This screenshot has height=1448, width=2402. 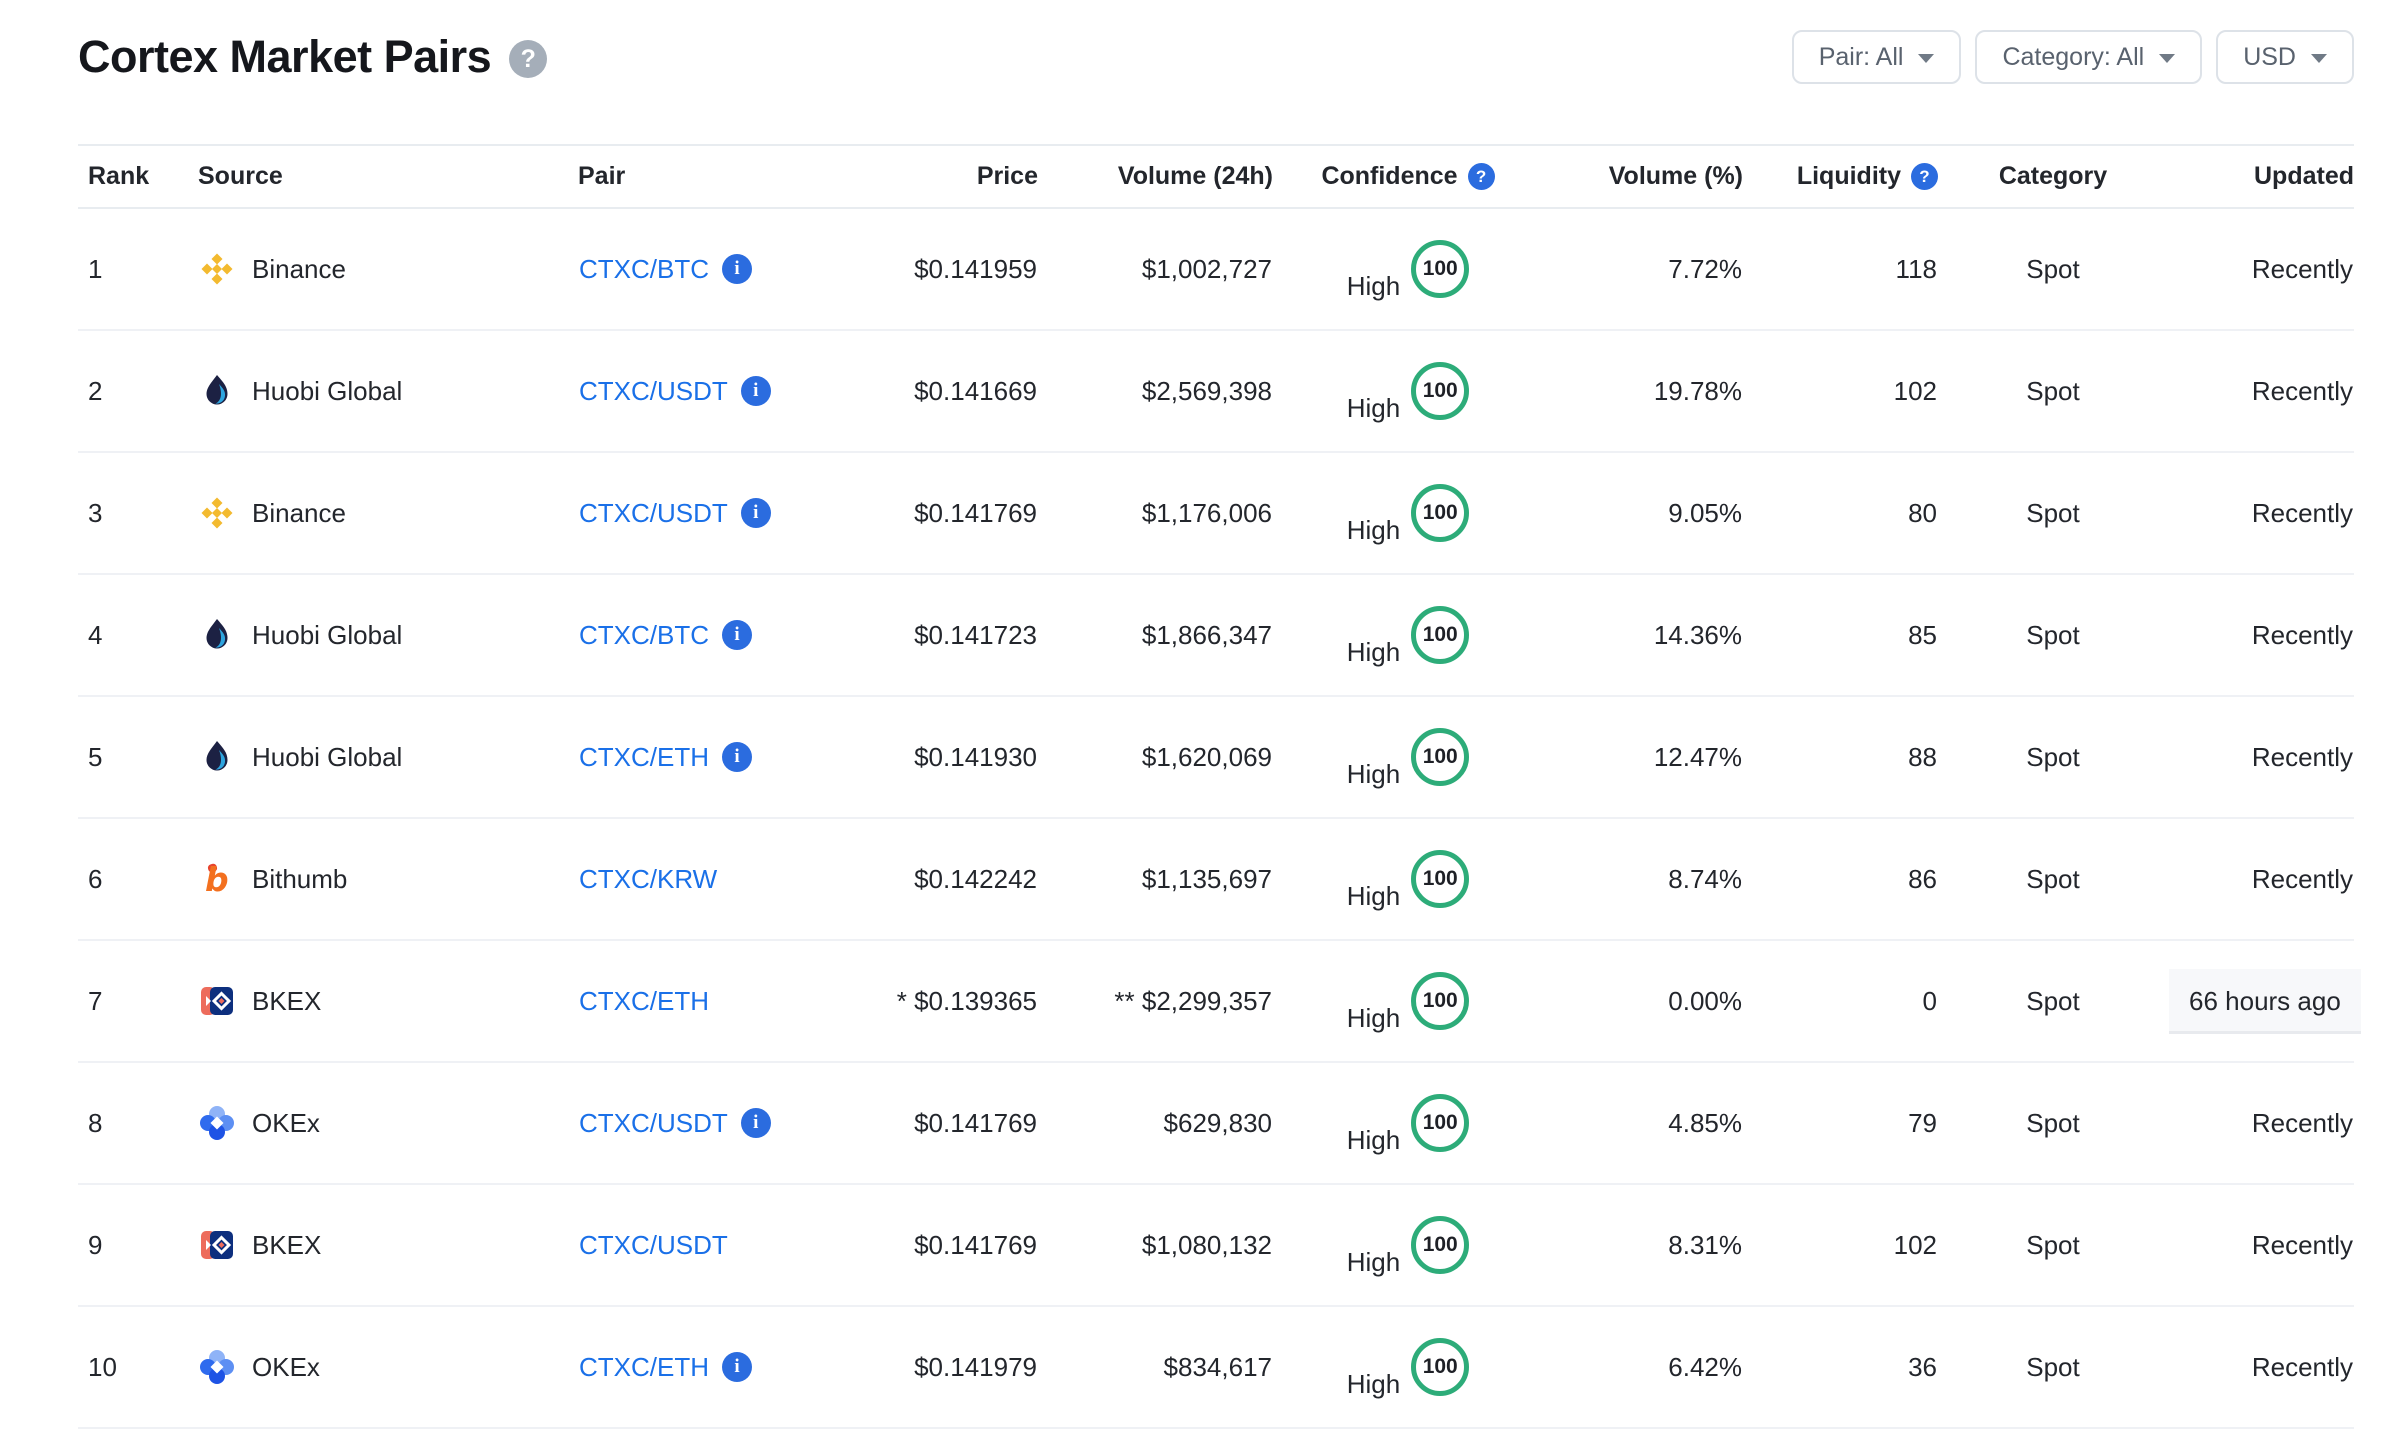 What do you see at coordinates (1848, 176) in the screenshot?
I see `liquidity-header-label: Liquidity` at bounding box center [1848, 176].